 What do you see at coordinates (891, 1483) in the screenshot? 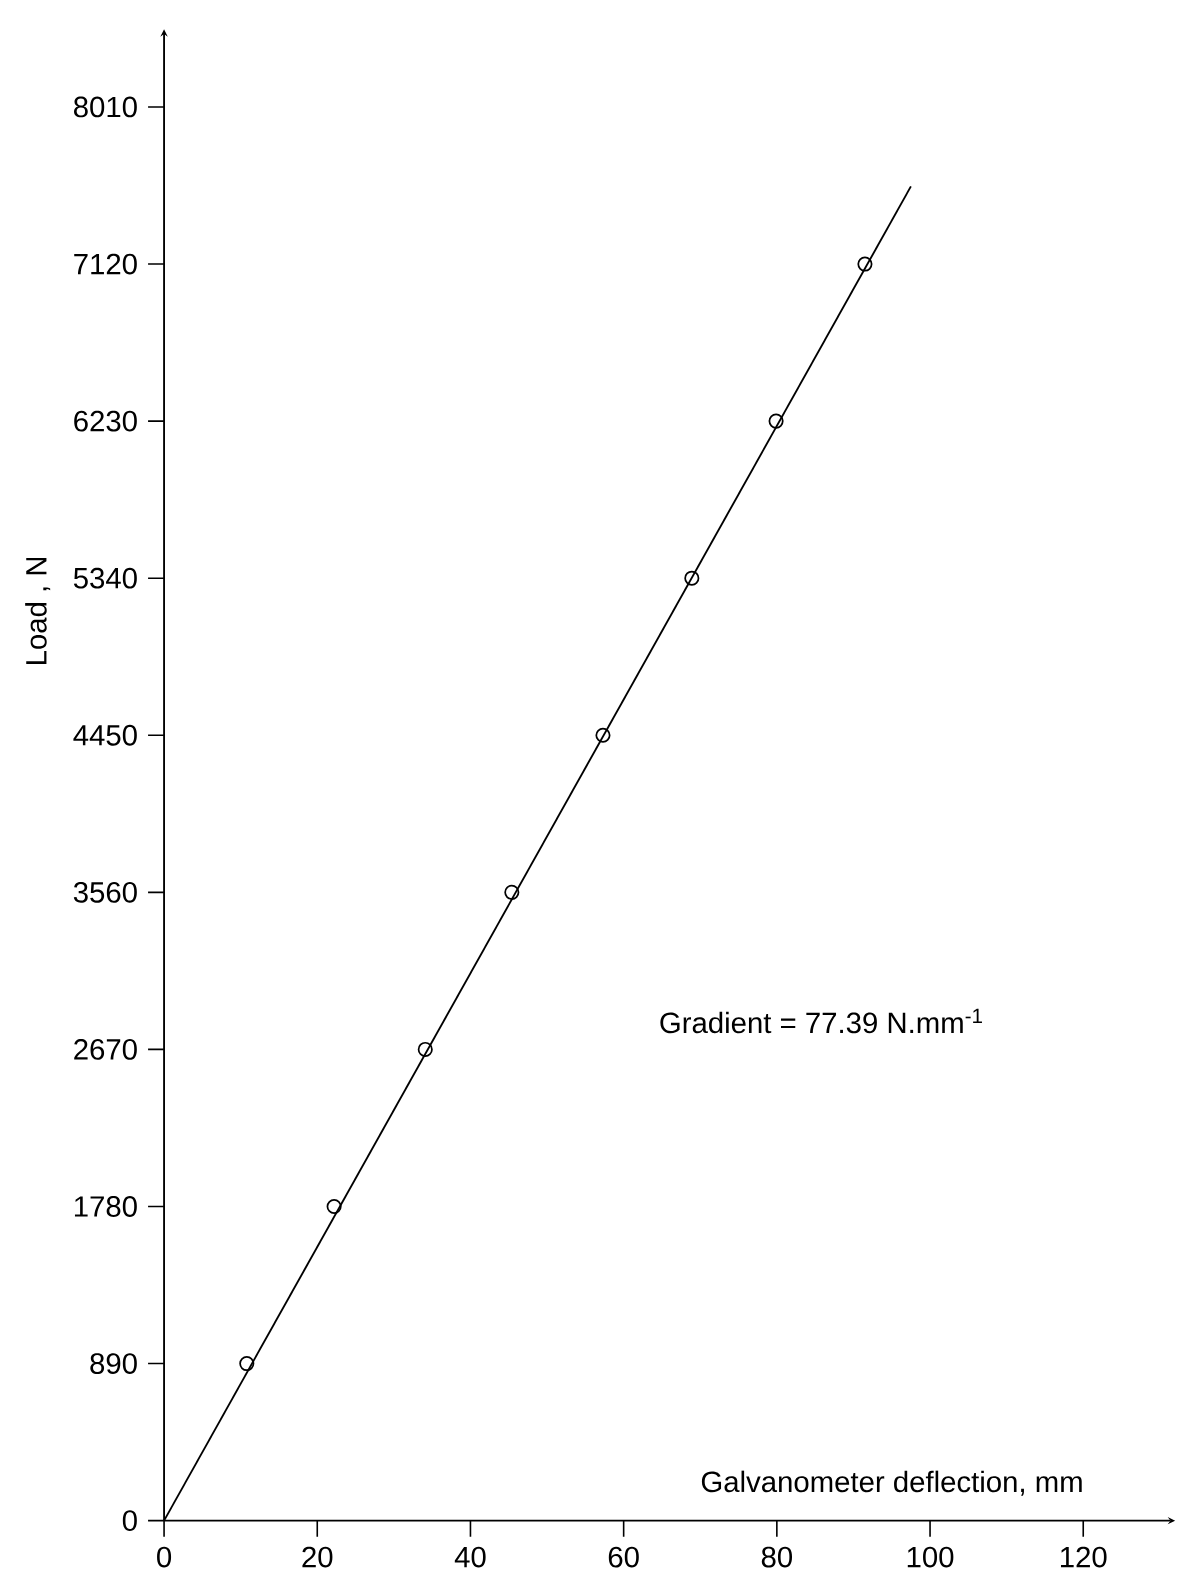
I see `x-axis-title: Galvanometer deflection, mm` at bounding box center [891, 1483].